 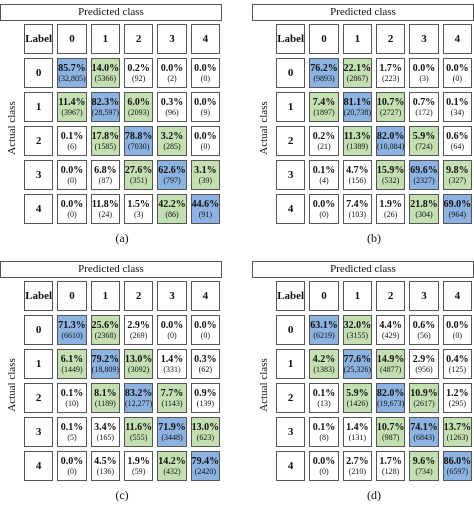 I want to click on matrix-cell: 0.3% (62), so click(x=205, y=364).